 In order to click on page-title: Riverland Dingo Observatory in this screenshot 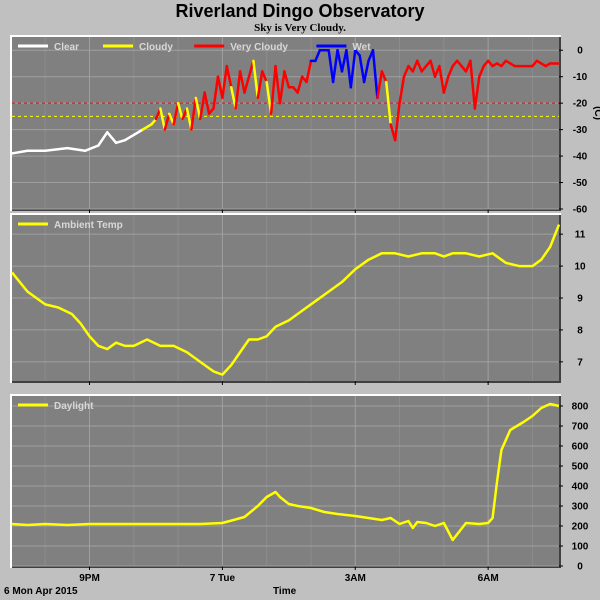, I will do `click(300, 11)`.